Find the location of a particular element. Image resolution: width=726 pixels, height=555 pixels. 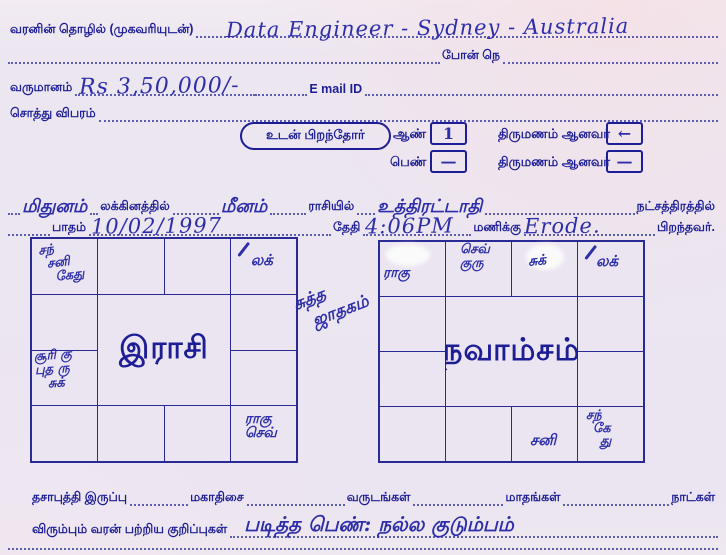

dasa-balance-label: தசாபுத்தி இருப்பு is located at coordinates (80, 497).